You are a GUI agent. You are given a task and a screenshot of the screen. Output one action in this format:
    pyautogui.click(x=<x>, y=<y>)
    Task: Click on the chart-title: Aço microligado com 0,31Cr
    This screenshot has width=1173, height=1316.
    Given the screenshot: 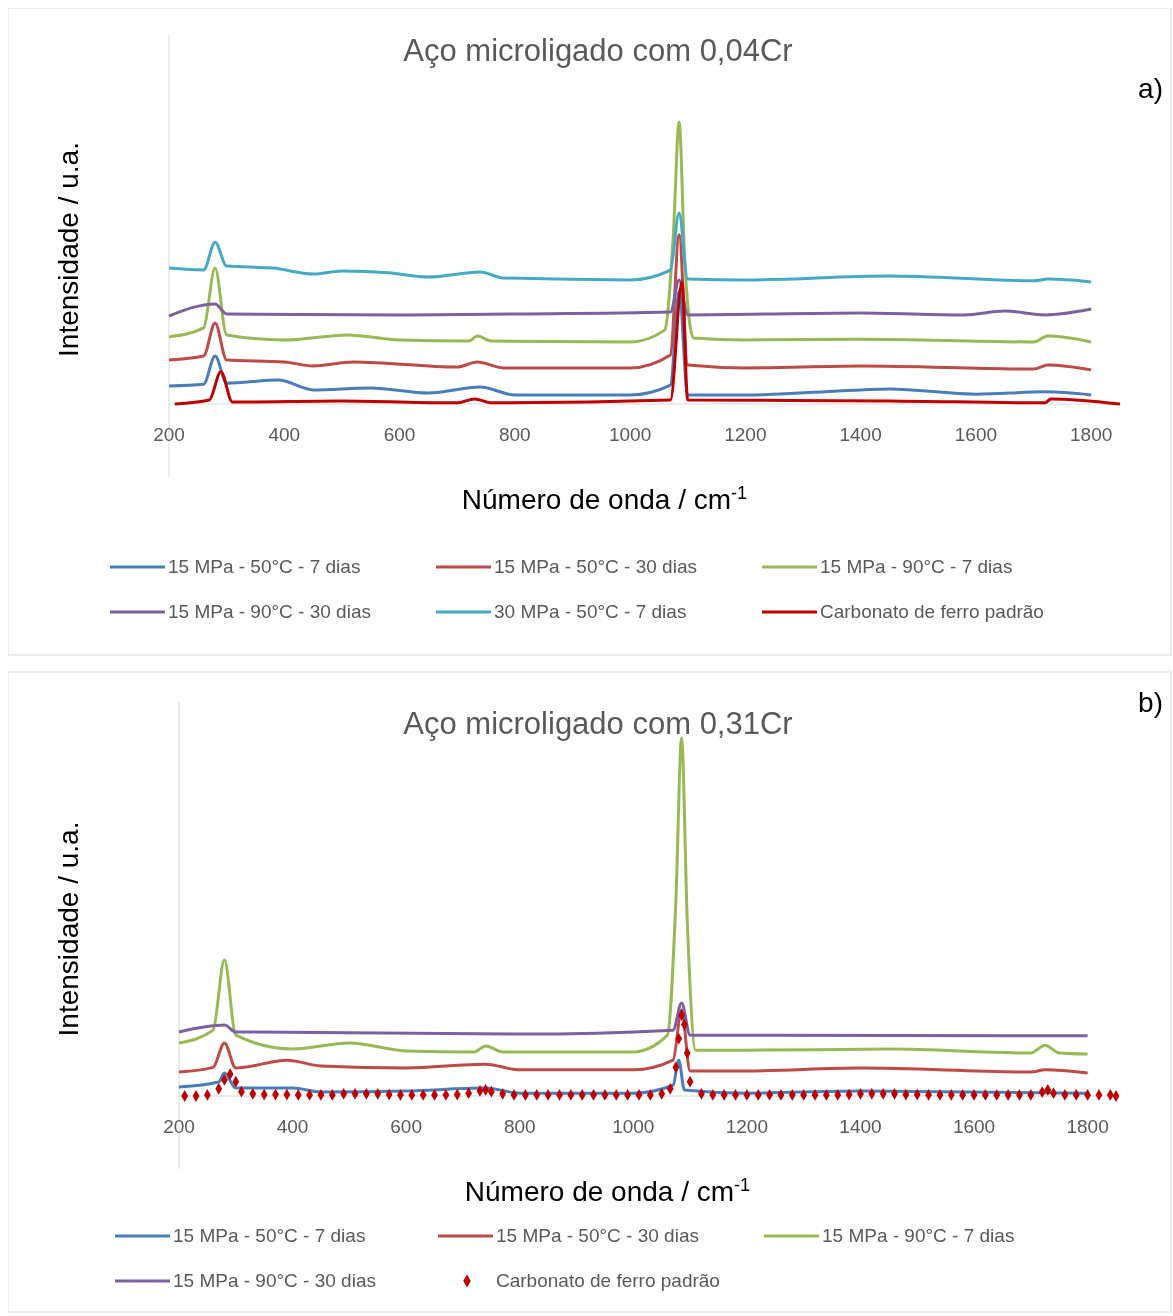 What is the action you would take?
    pyautogui.click(x=598, y=723)
    